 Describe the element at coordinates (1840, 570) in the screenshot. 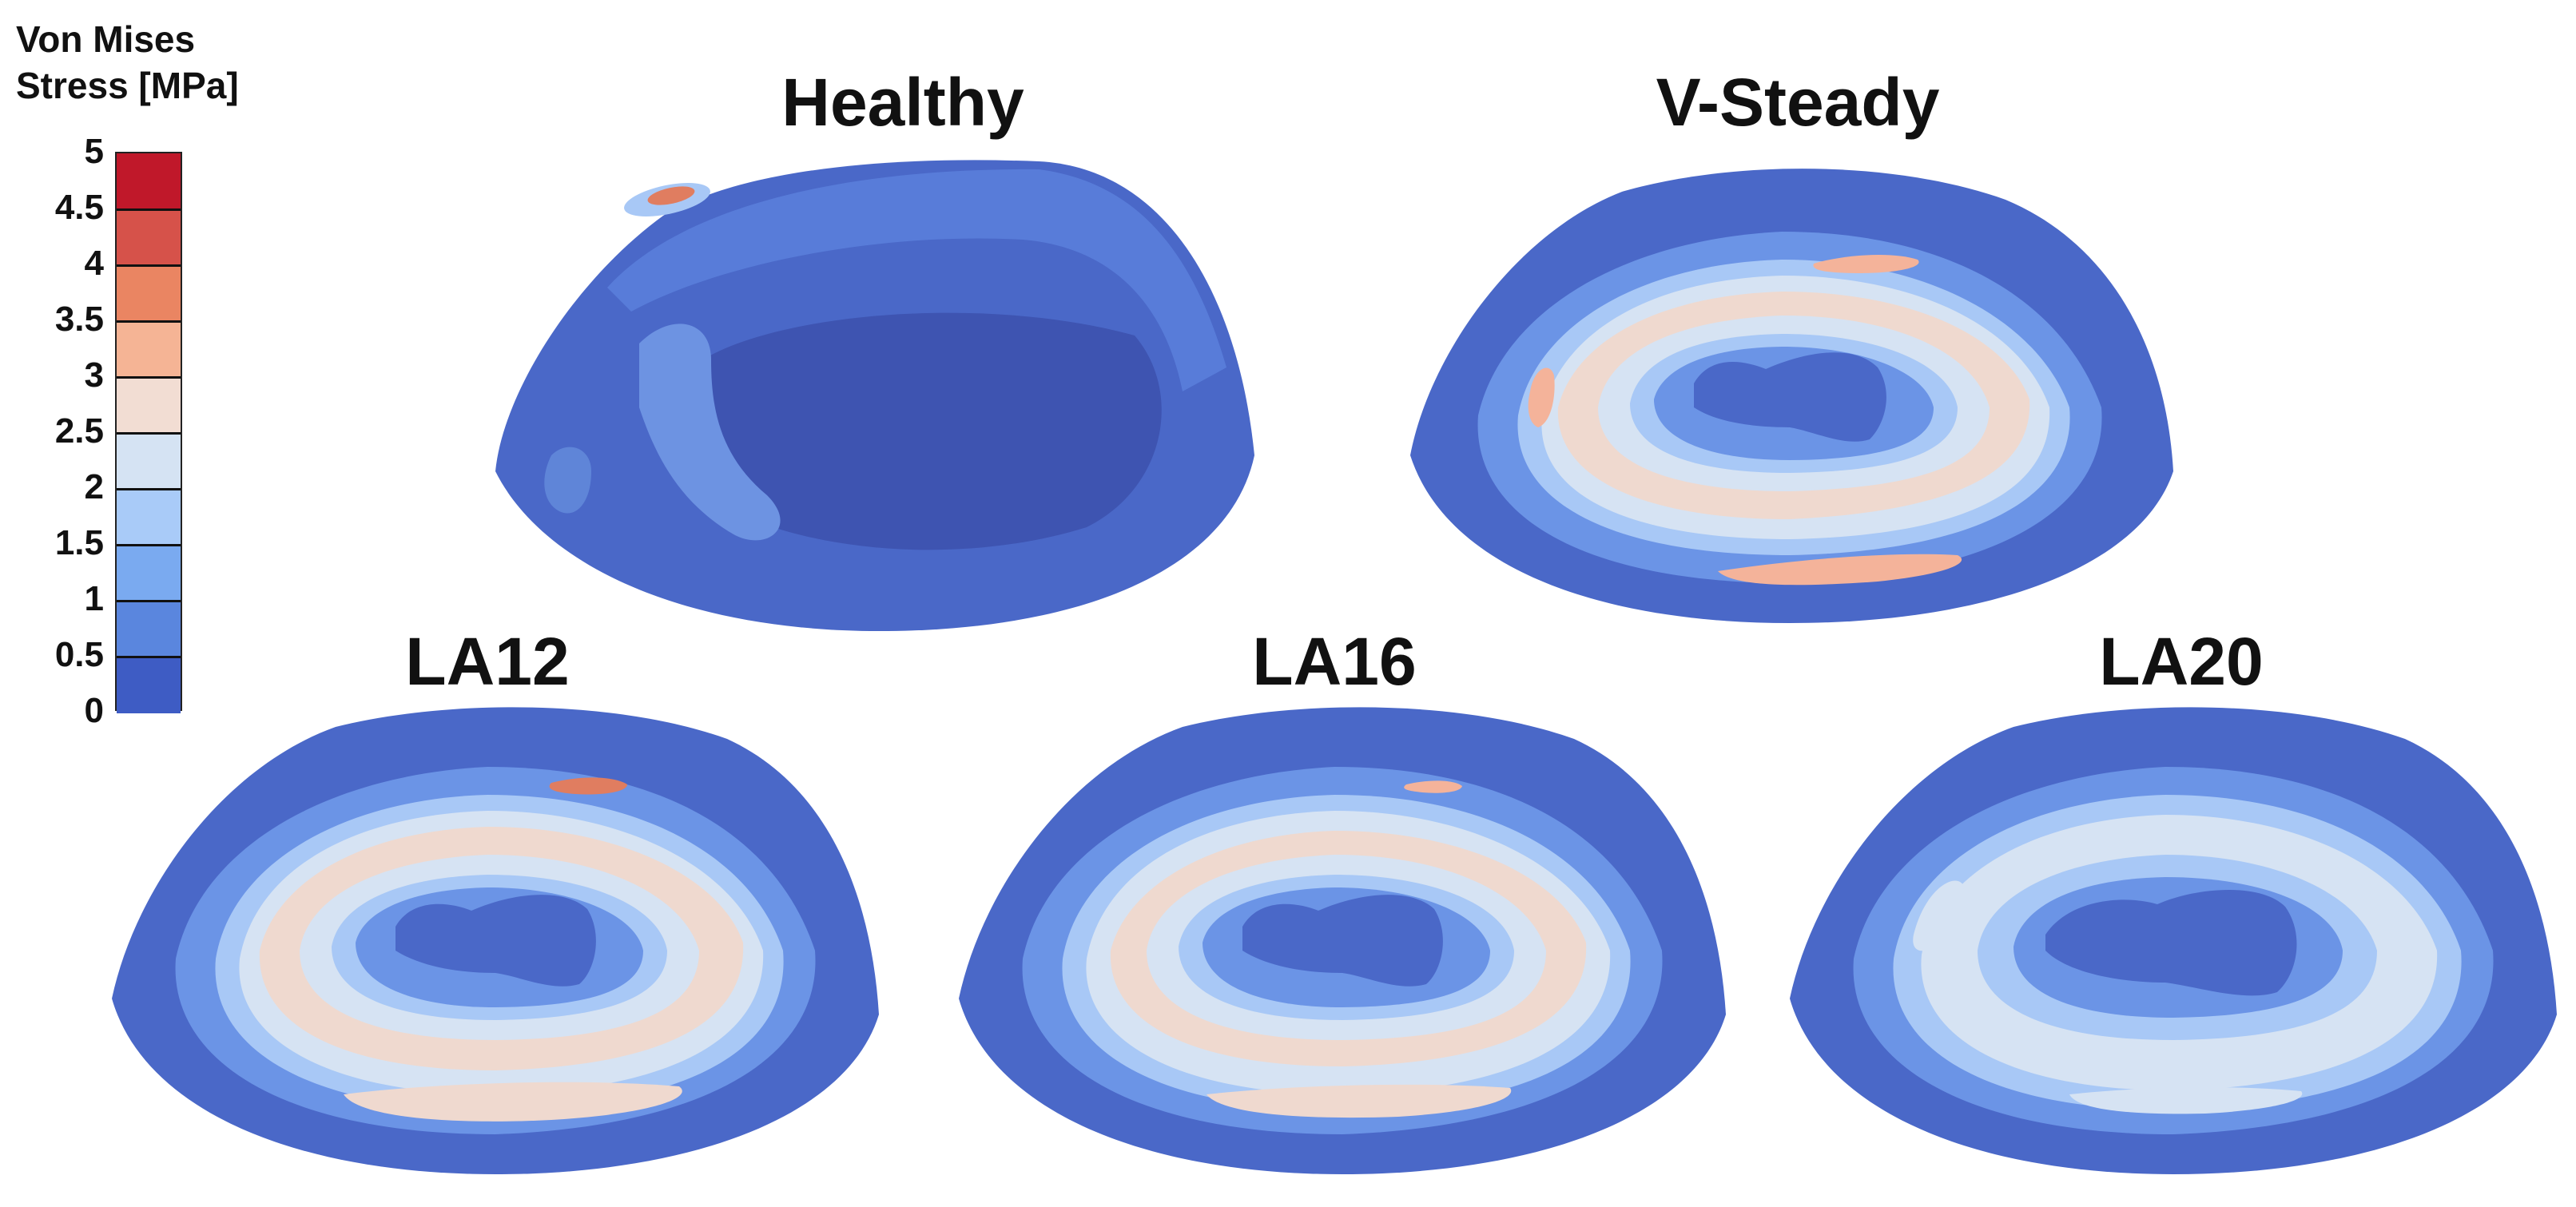

I see `leaflet-vsteady-hotspot-bottom` at that location.